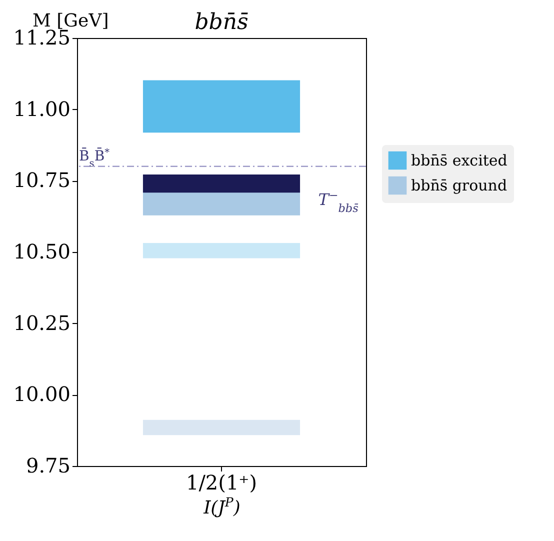 The width and height of the screenshot is (554, 541). Describe the element at coordinates (222, 482) in the screenshot. I see `x-tick-label: 1/2(1⁺)` at that location.